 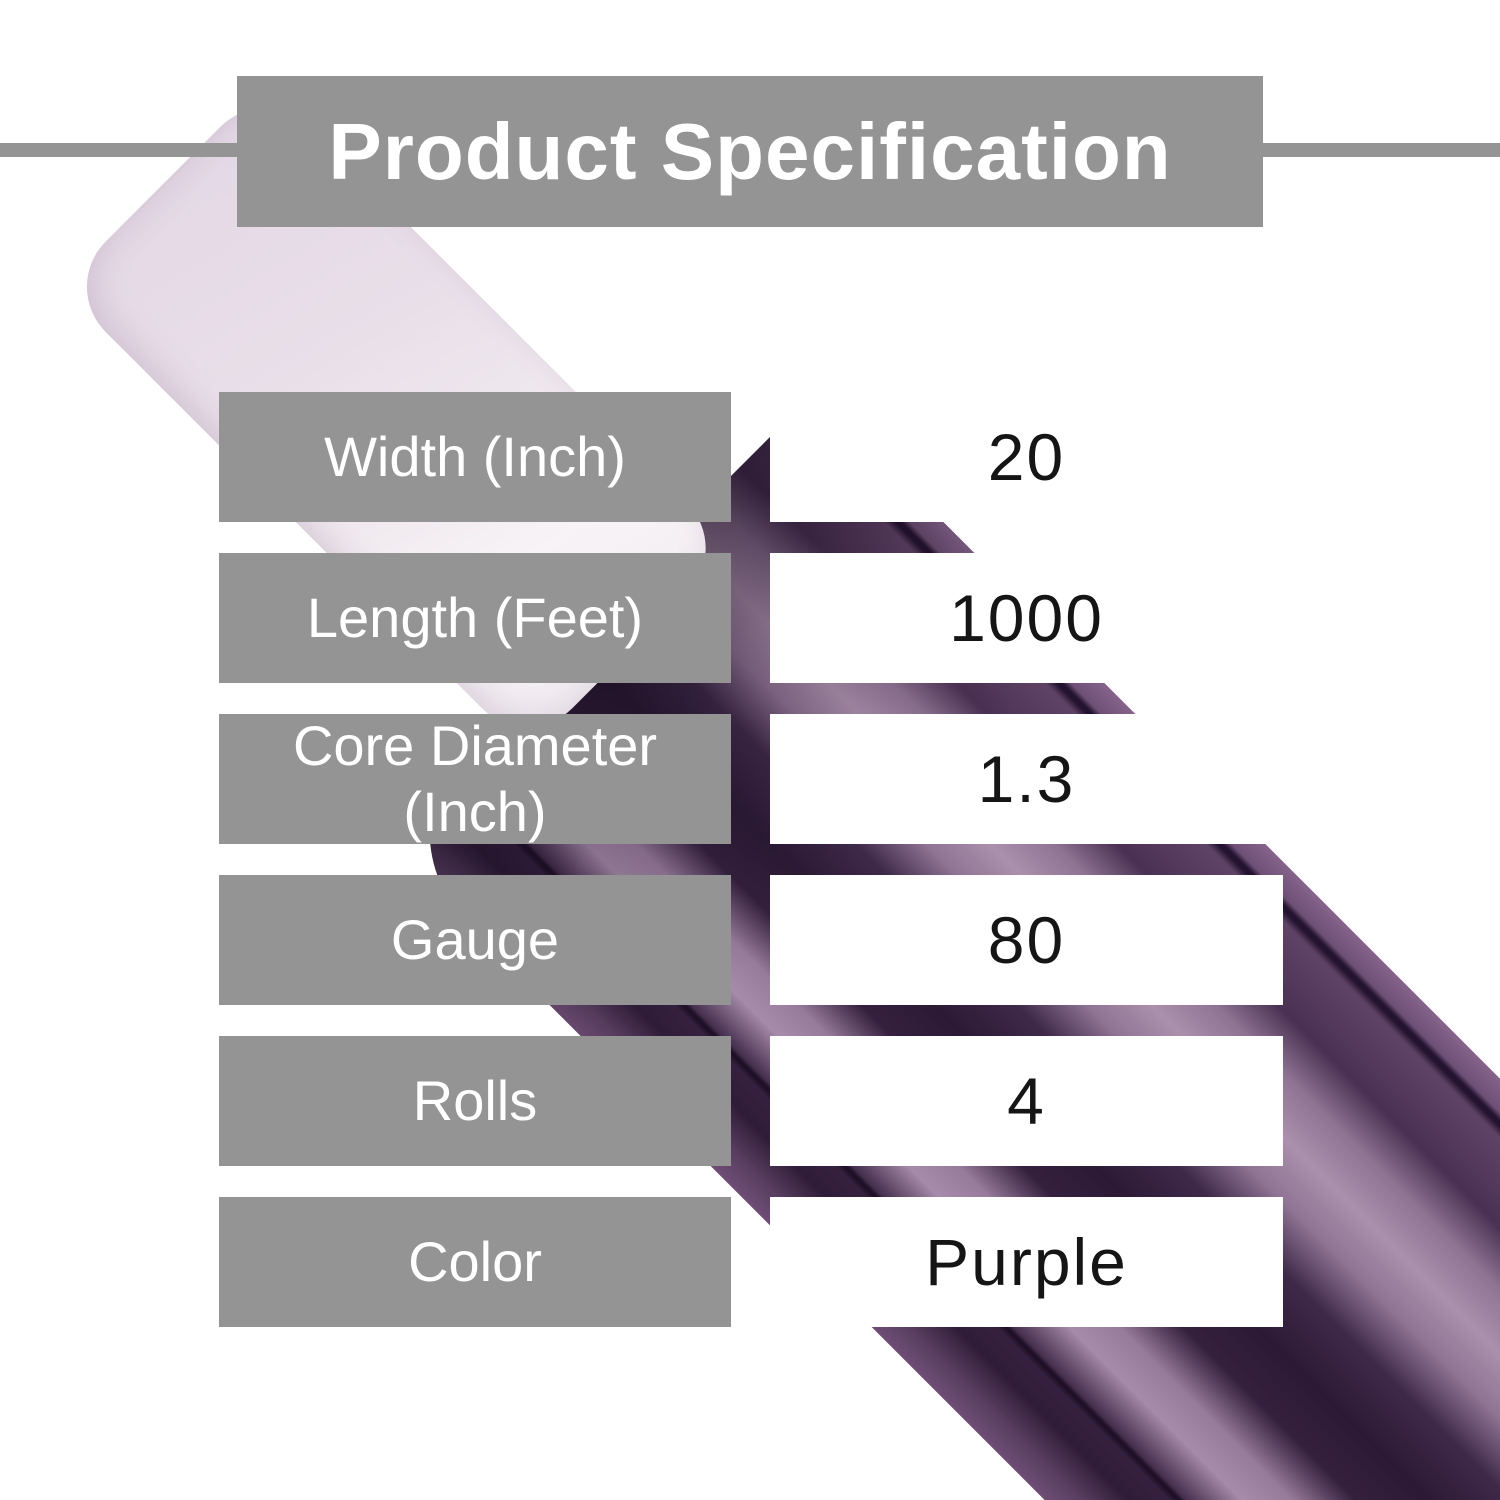 I want to click on label-box: Width (Inch), so click(x=475, y=457).